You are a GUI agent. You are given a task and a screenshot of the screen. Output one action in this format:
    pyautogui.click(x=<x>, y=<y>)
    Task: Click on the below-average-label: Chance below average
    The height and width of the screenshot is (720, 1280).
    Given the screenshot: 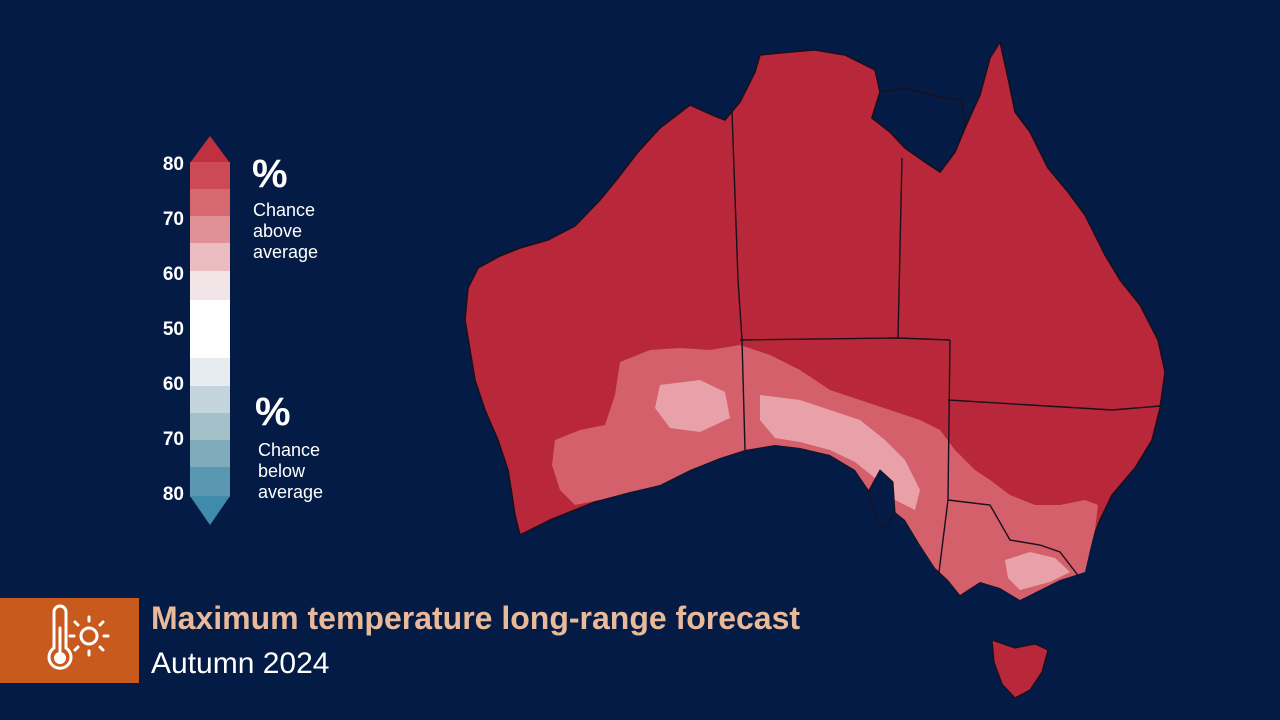 What is the action you would take?
    pyautogui.click(x=291, y=471)
    